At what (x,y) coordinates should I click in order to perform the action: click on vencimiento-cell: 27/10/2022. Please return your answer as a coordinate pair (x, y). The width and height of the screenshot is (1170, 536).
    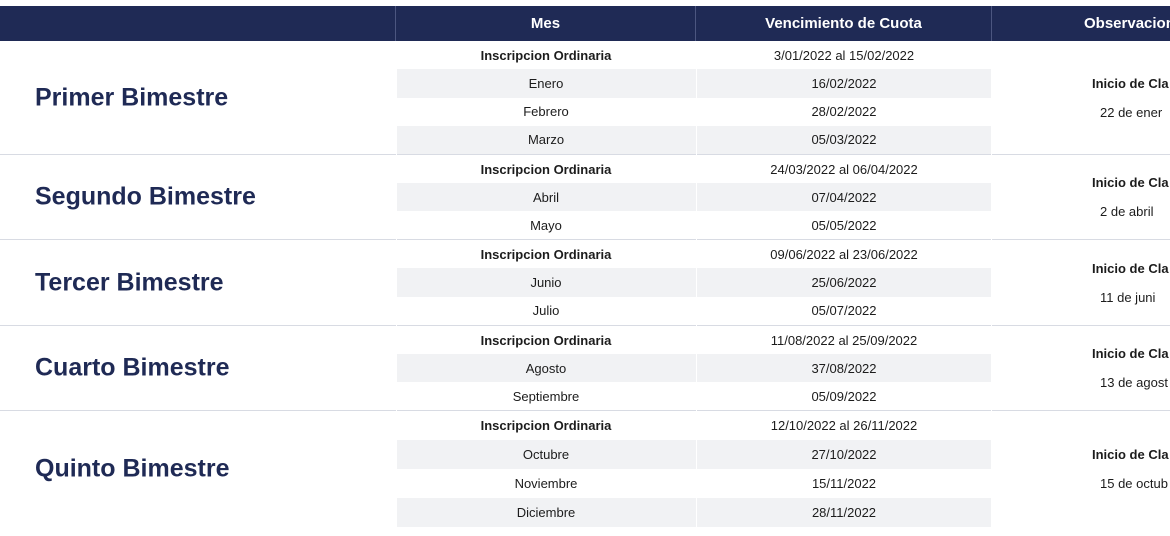
    Looking at the image, I should click on (844, 454).